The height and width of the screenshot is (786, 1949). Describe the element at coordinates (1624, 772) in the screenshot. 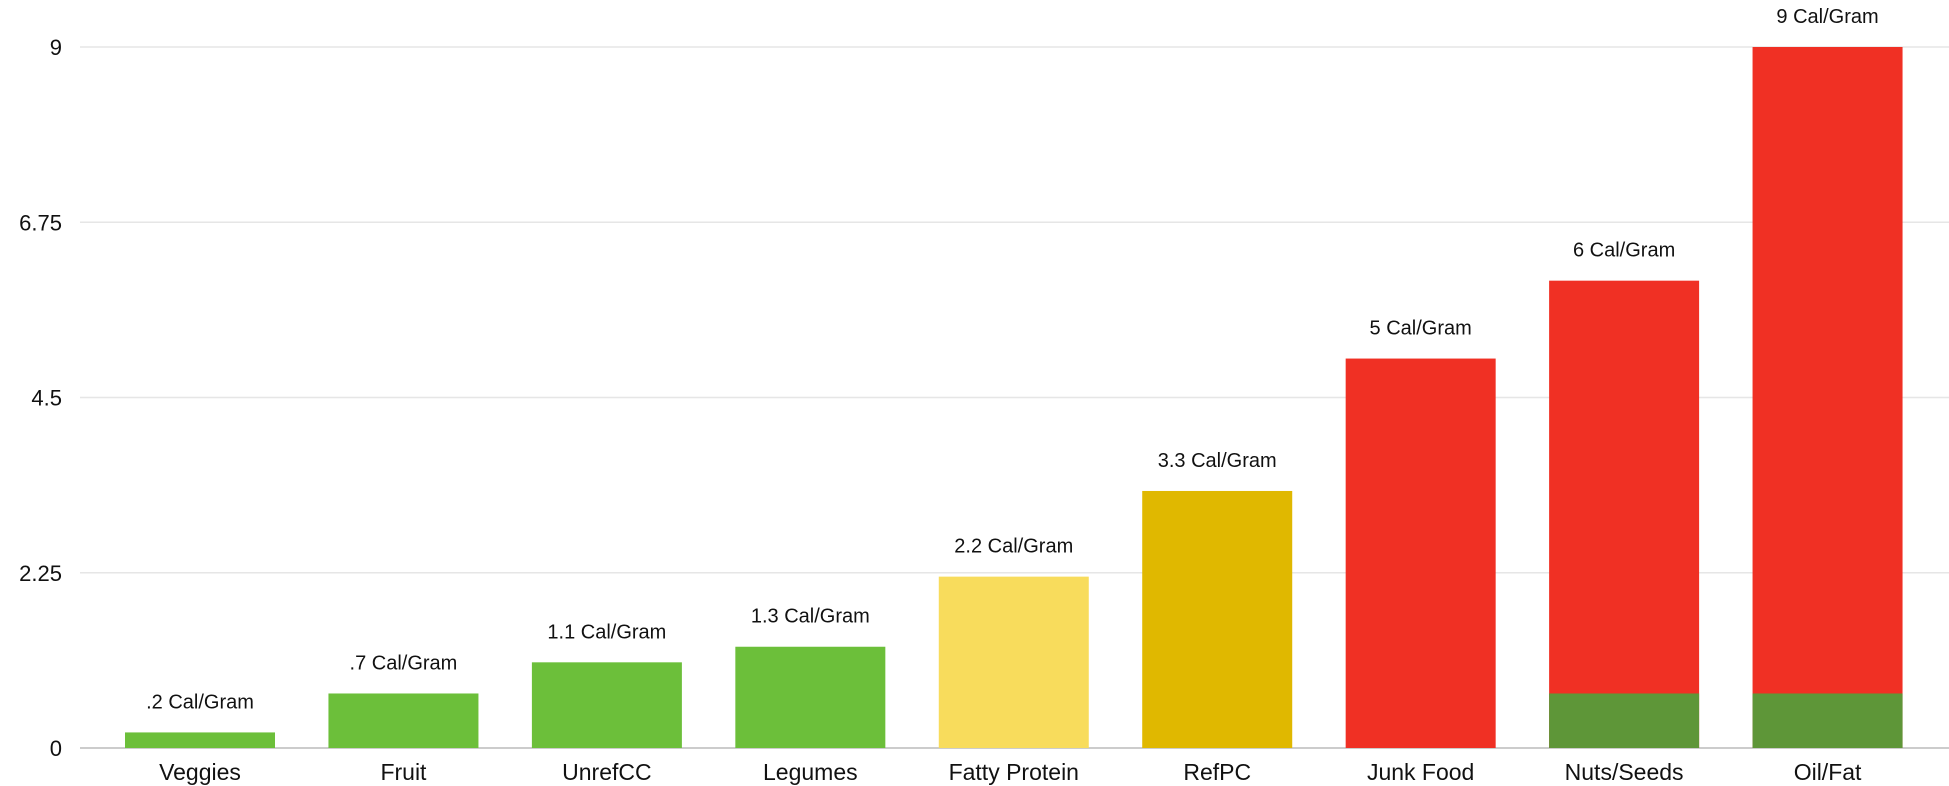

I see `x-tick-label: Nuts/Seeds` at that location.